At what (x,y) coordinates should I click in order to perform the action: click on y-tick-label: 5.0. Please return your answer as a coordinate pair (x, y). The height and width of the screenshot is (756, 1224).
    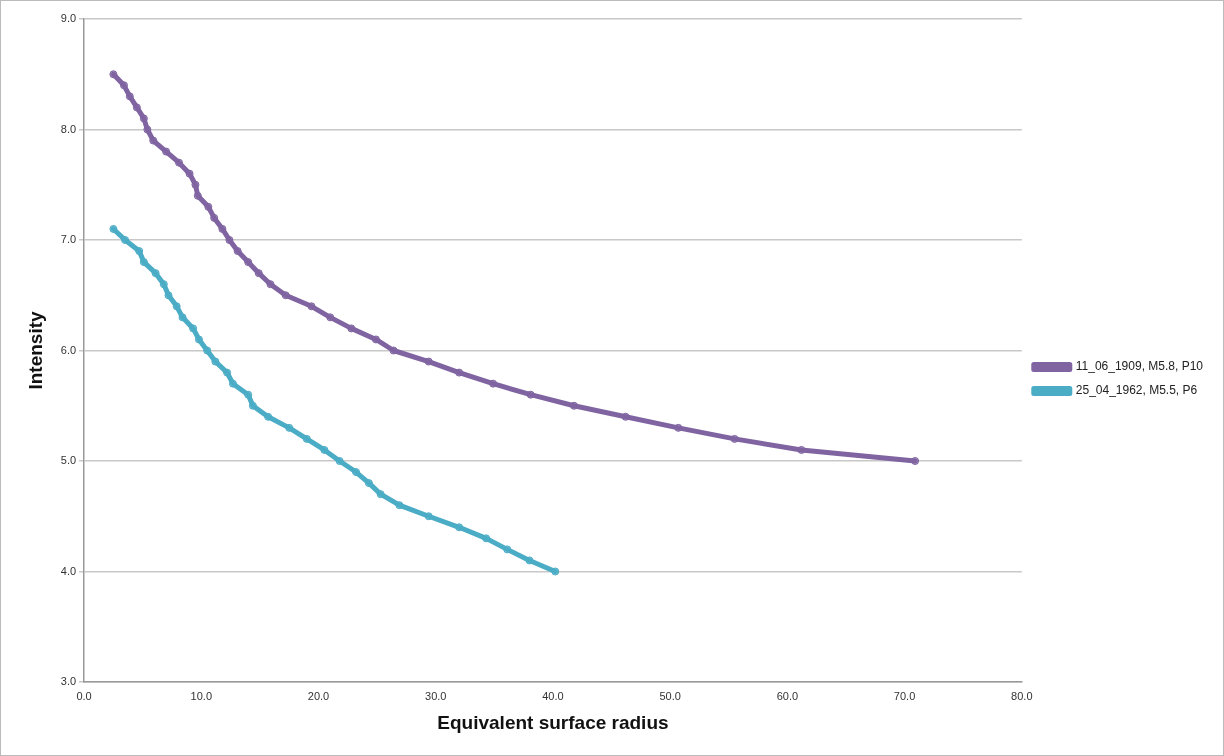
    Looking at the image, I should click on (68, 460).